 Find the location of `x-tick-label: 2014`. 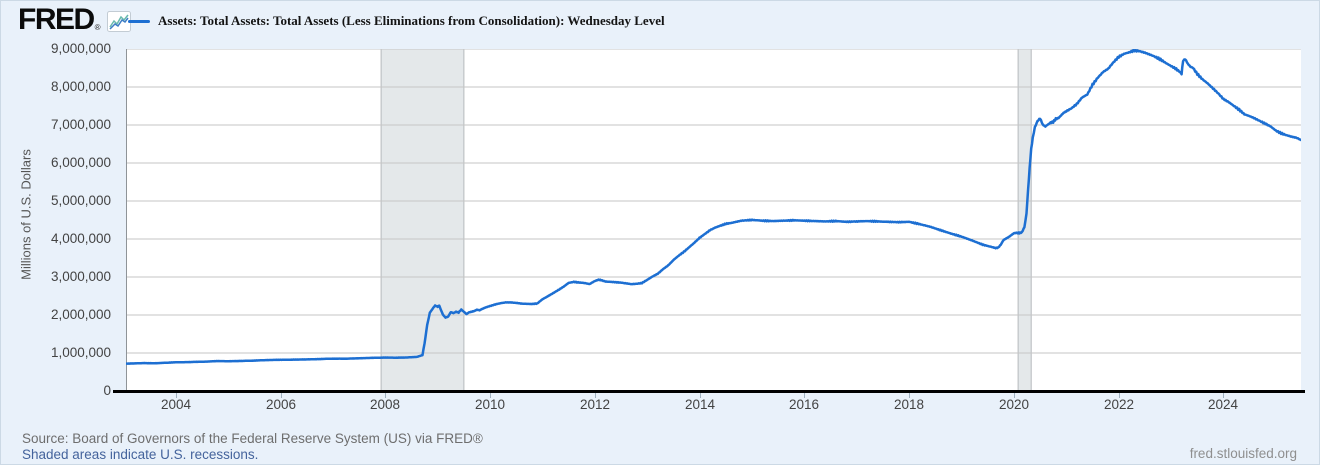

x-tick-label: 2014 is located at coordinates (700, 404).